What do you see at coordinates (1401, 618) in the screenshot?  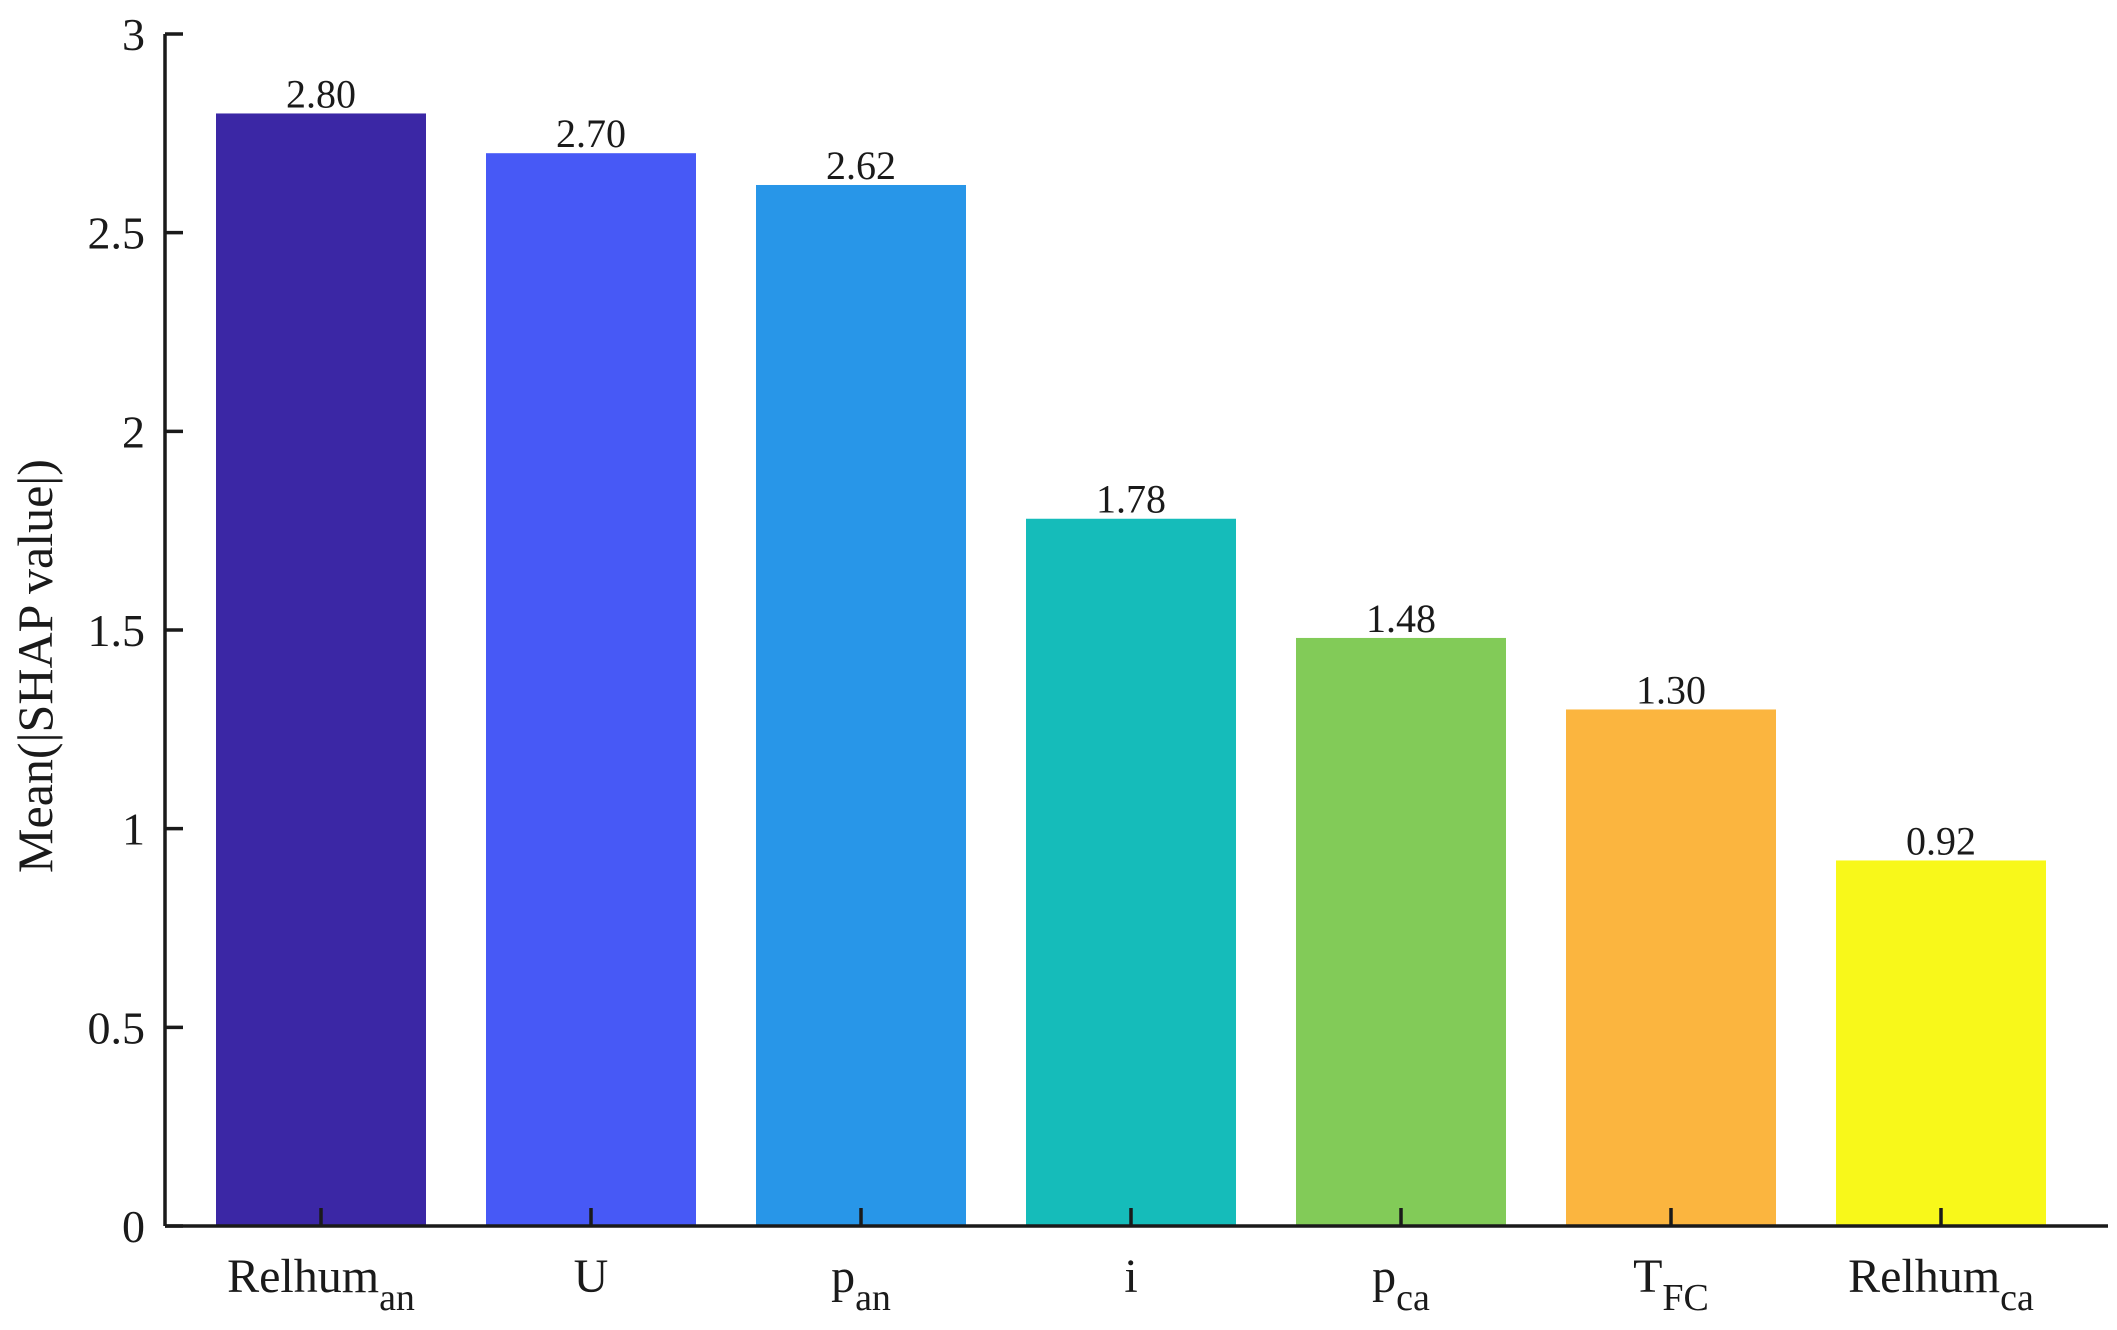 I see `value-label-4: 1.48` at bounding box center [1401, 618].